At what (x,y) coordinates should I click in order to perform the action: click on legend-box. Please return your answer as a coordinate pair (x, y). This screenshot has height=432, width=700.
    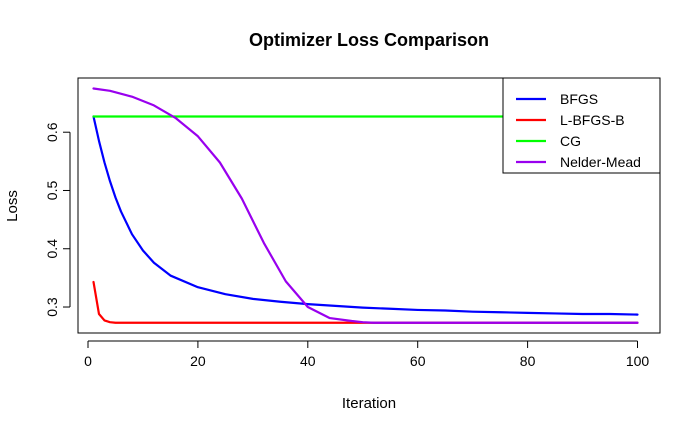
    Looking at the image, I should click on (581, 125).